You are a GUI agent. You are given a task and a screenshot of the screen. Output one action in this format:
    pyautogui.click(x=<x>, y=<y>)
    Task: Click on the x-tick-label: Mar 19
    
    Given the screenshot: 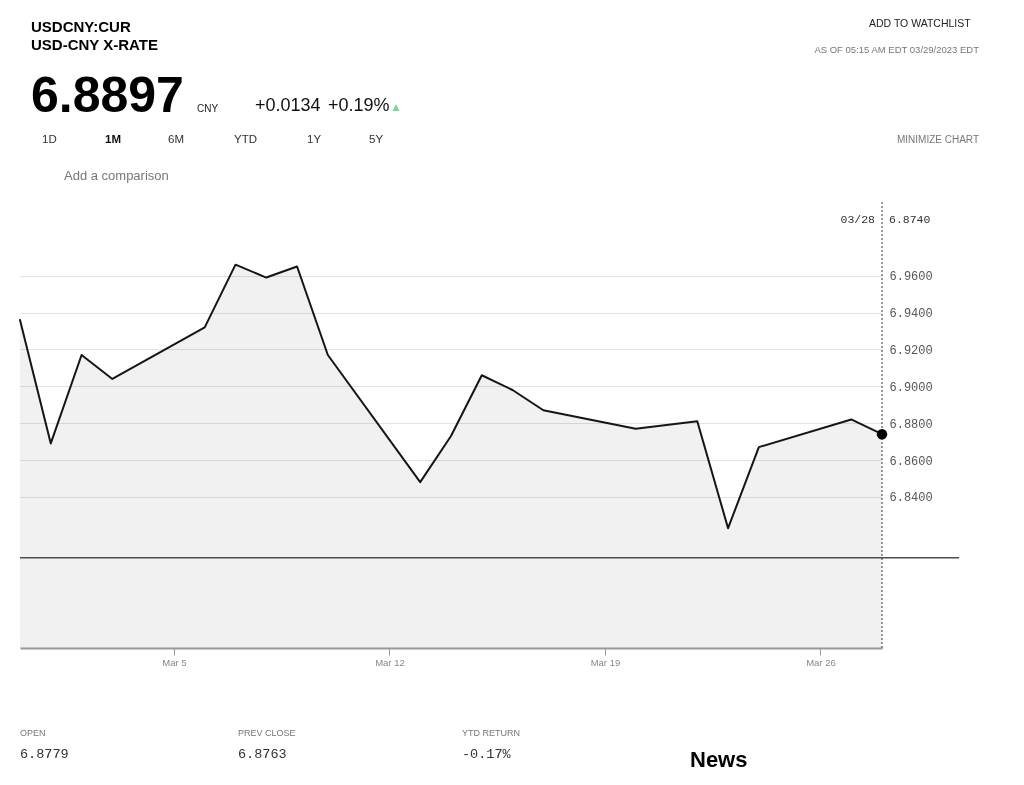 What is the action you would take?
    pyautogui.click(x=605, y=662)
    